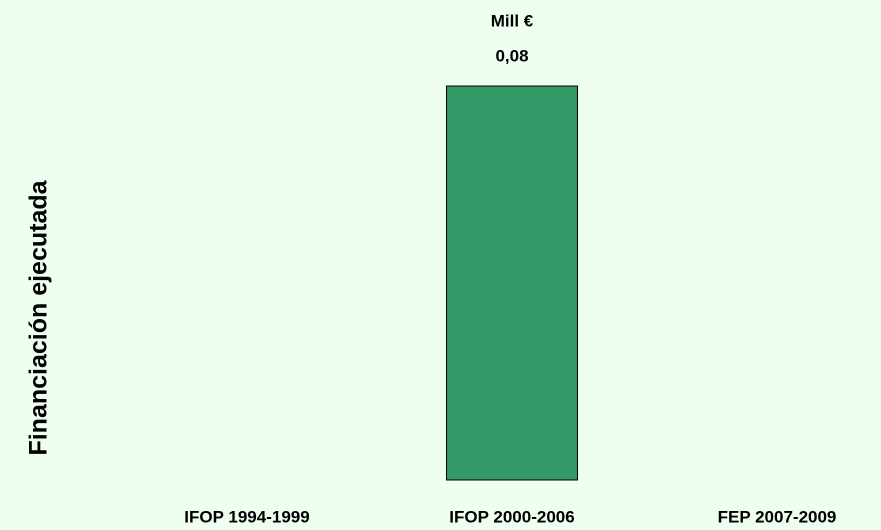  What do you see at coordinates (511, 55) in the screenshot?
I see `value-label: 0,08` at bounding box center [511, 55].